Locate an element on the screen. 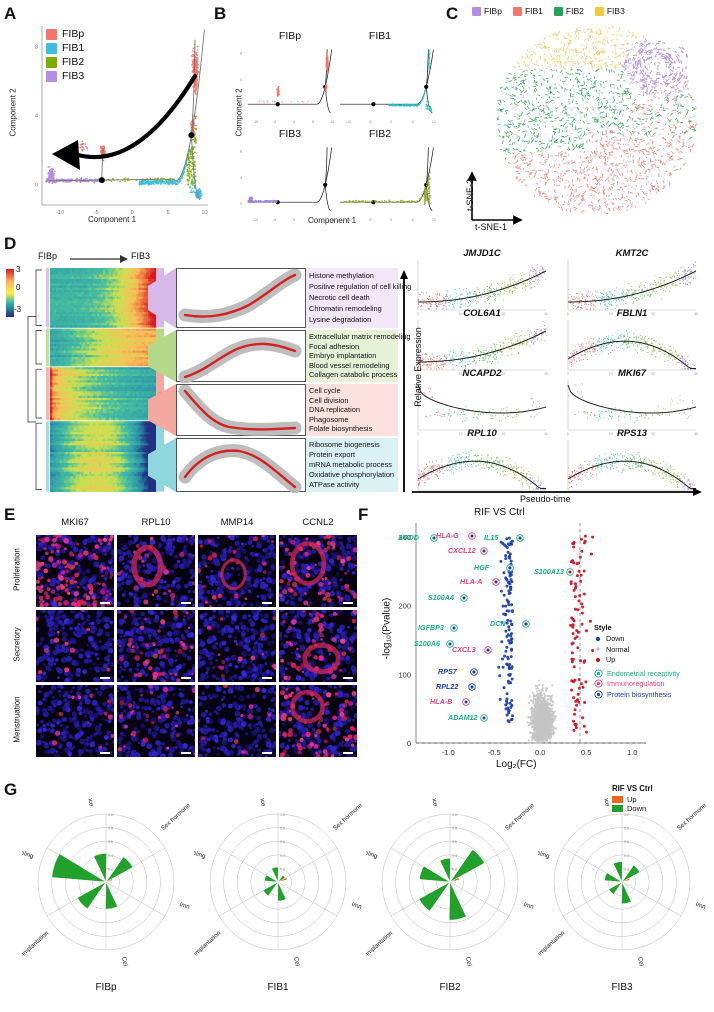 This screenshot has height=1012, width=714. panel-e-column-title: RPL10 is located at coordinates (156, 522).